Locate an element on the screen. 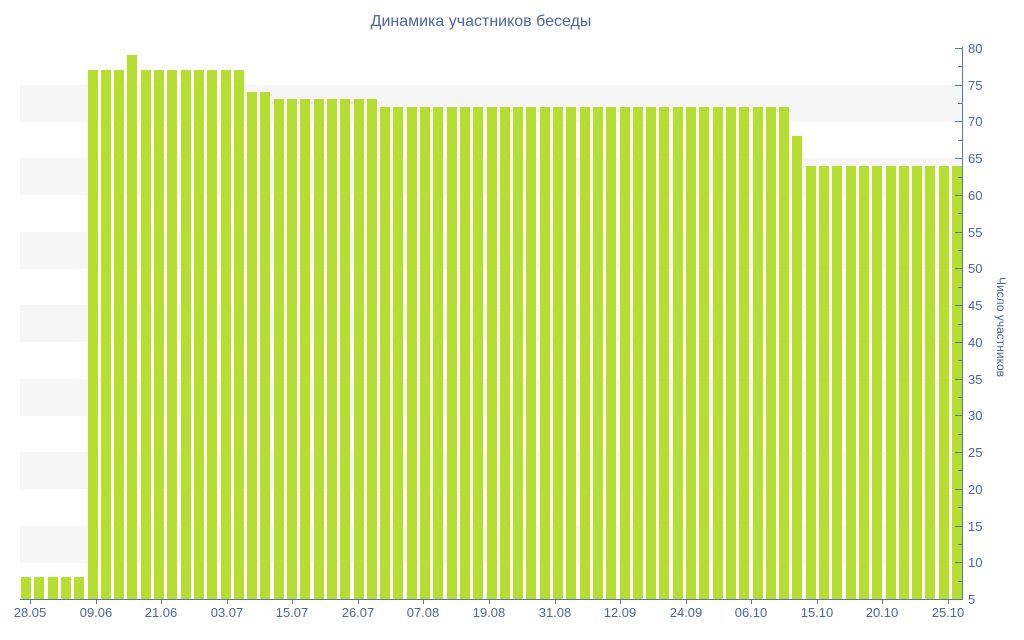  chart-title: Динамика участников беседы is located at coordinates (481, 21).